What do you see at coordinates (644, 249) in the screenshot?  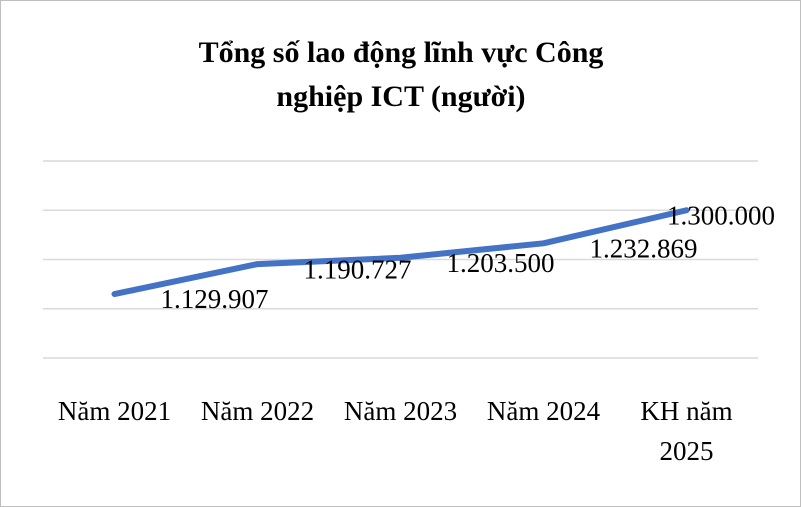 I see `data-label: 1.232.869` at bounding box center [644, 249].